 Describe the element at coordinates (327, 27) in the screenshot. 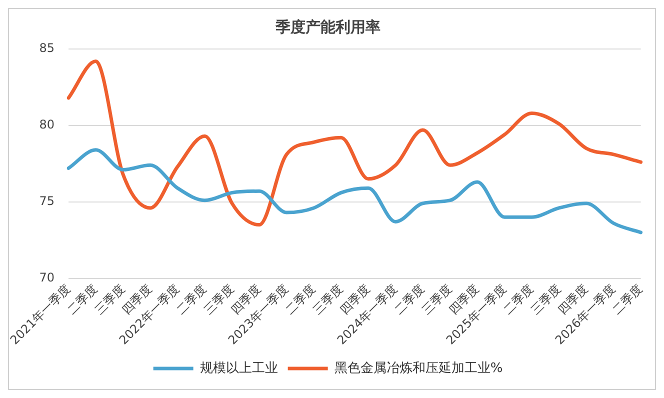

I see `chart-title: 季度产能利用率` at that location.